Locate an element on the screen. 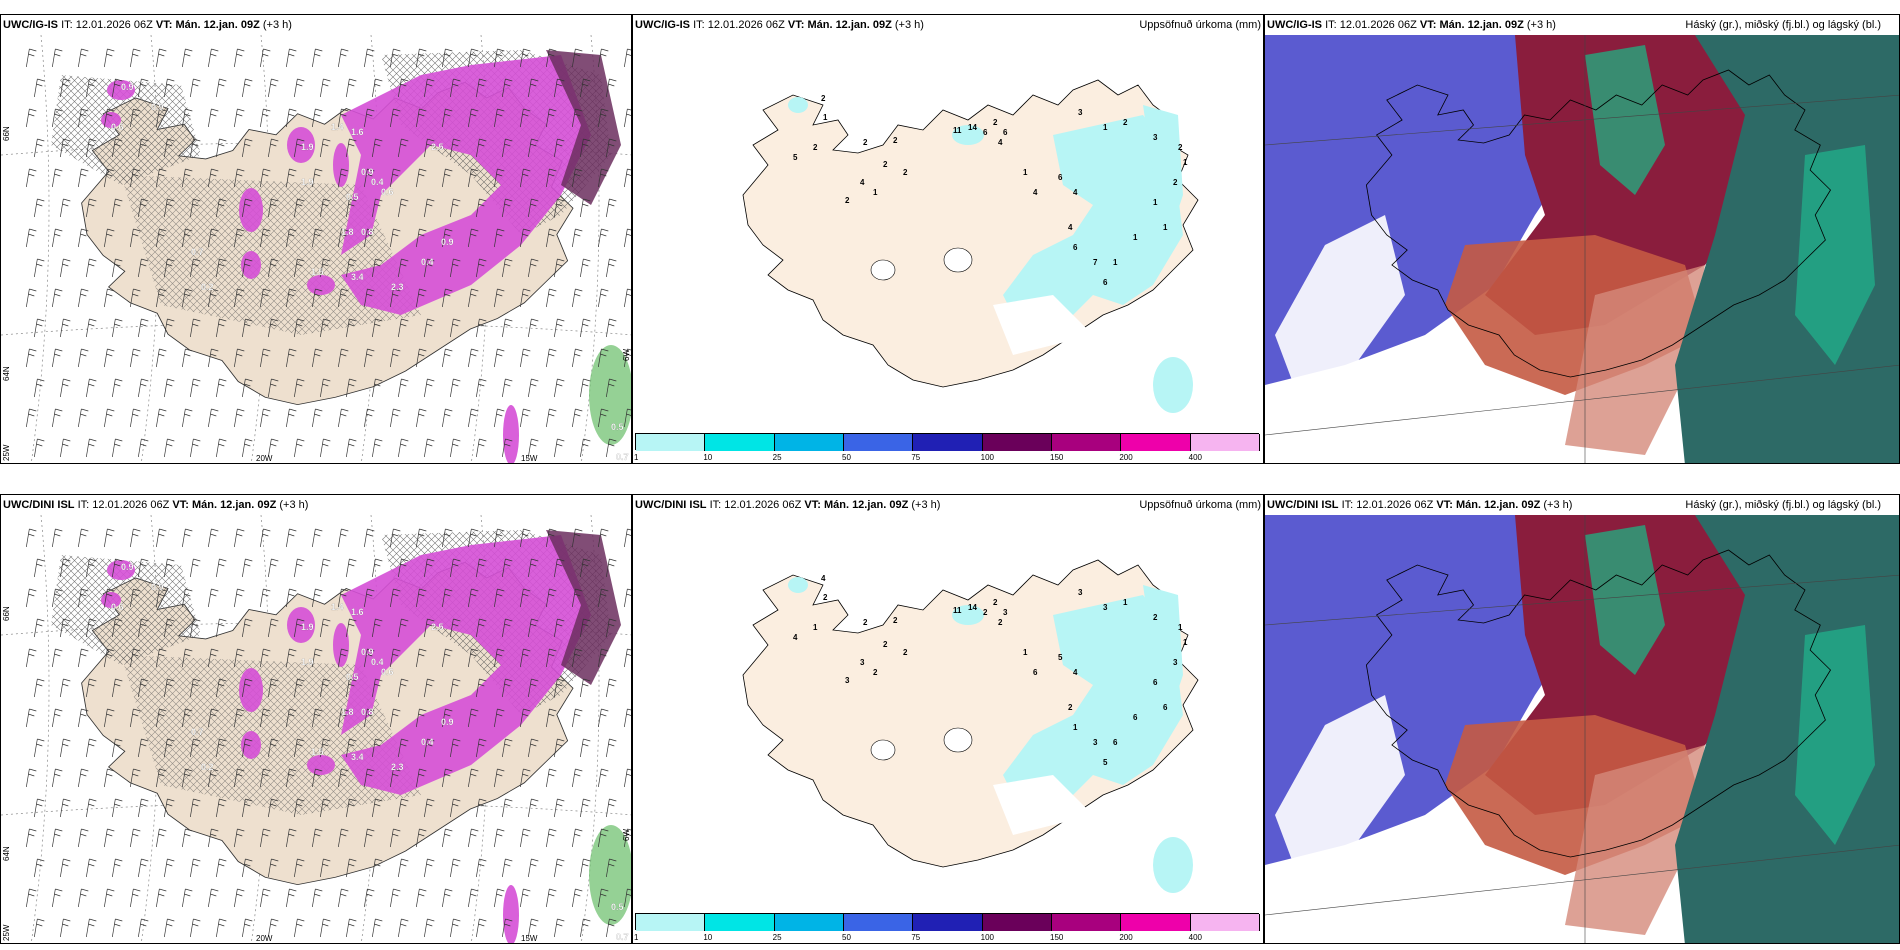 The height and width of the screenshot is (950, 1900). axis-label: 66N is located at coordinates (6, 133).